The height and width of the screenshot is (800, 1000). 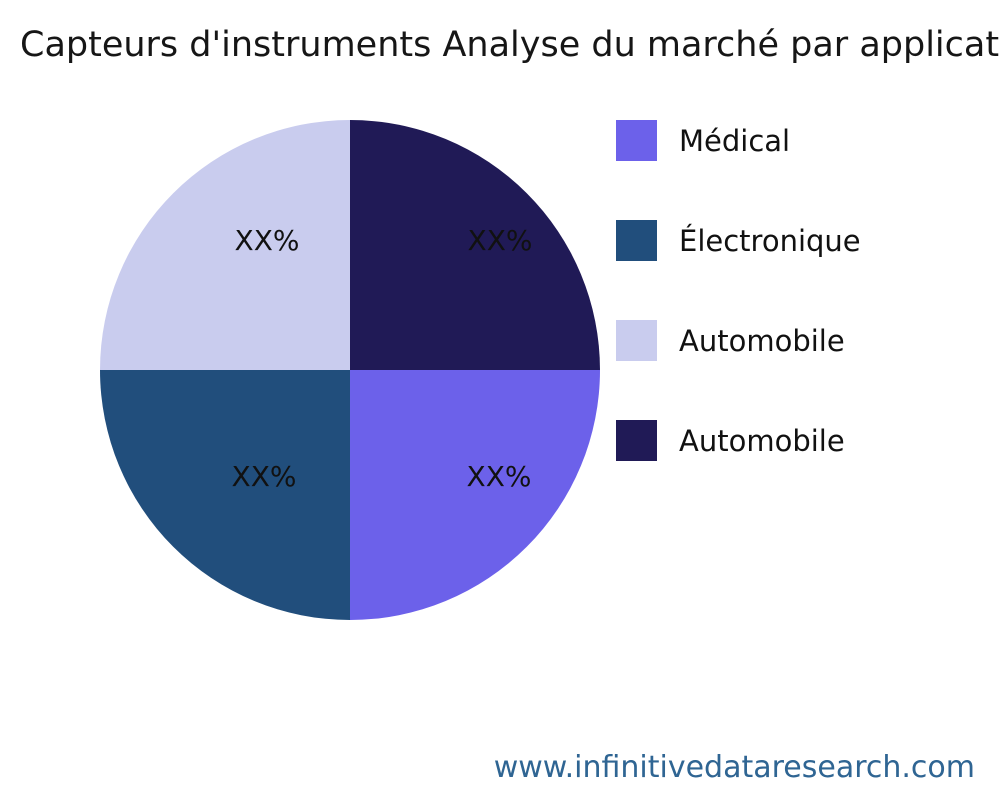 I want to click on legend-label-automobile-light: Automobile, so click(x=762, y=340).